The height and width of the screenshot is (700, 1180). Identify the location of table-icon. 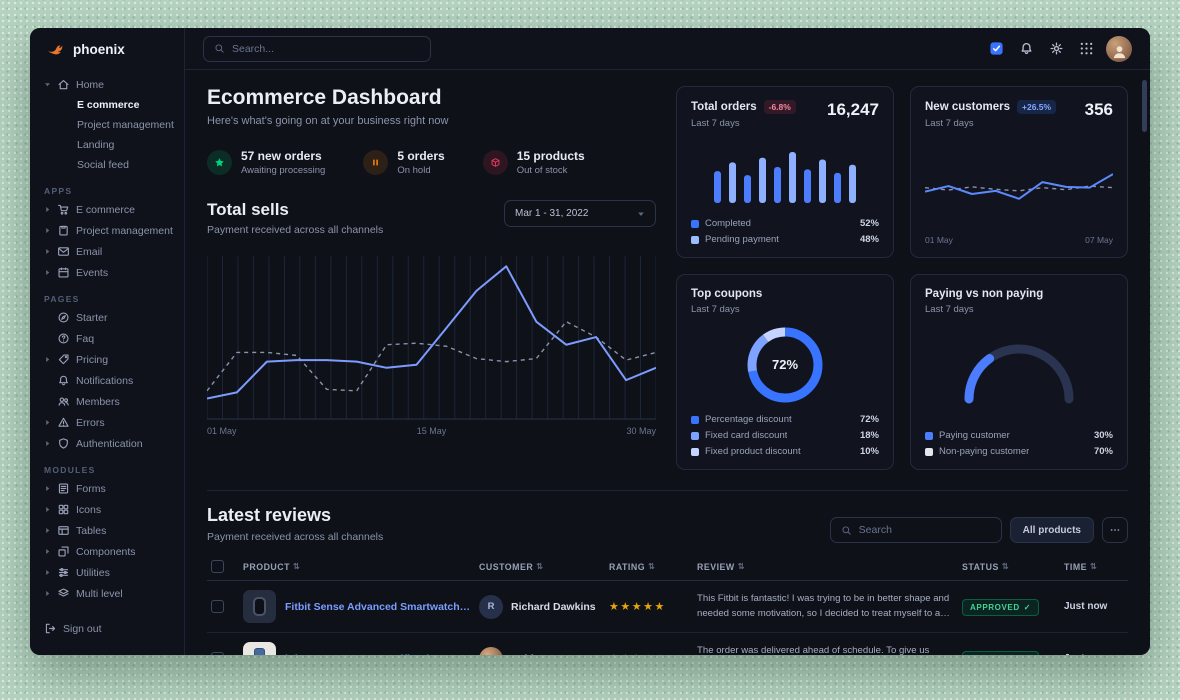
(63, 530).